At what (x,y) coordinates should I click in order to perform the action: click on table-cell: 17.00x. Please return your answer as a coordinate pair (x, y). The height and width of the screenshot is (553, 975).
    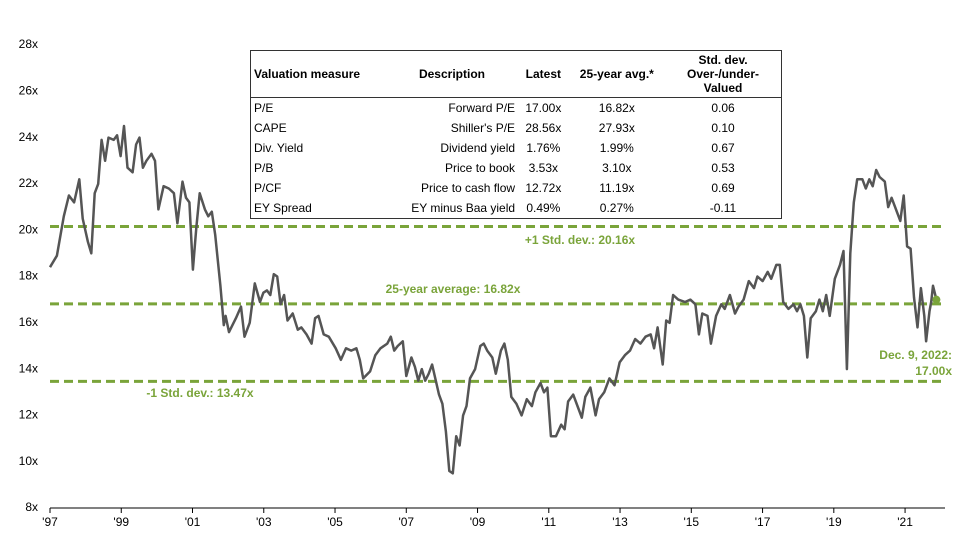
    Looking at the image, I should click on (543, 108).